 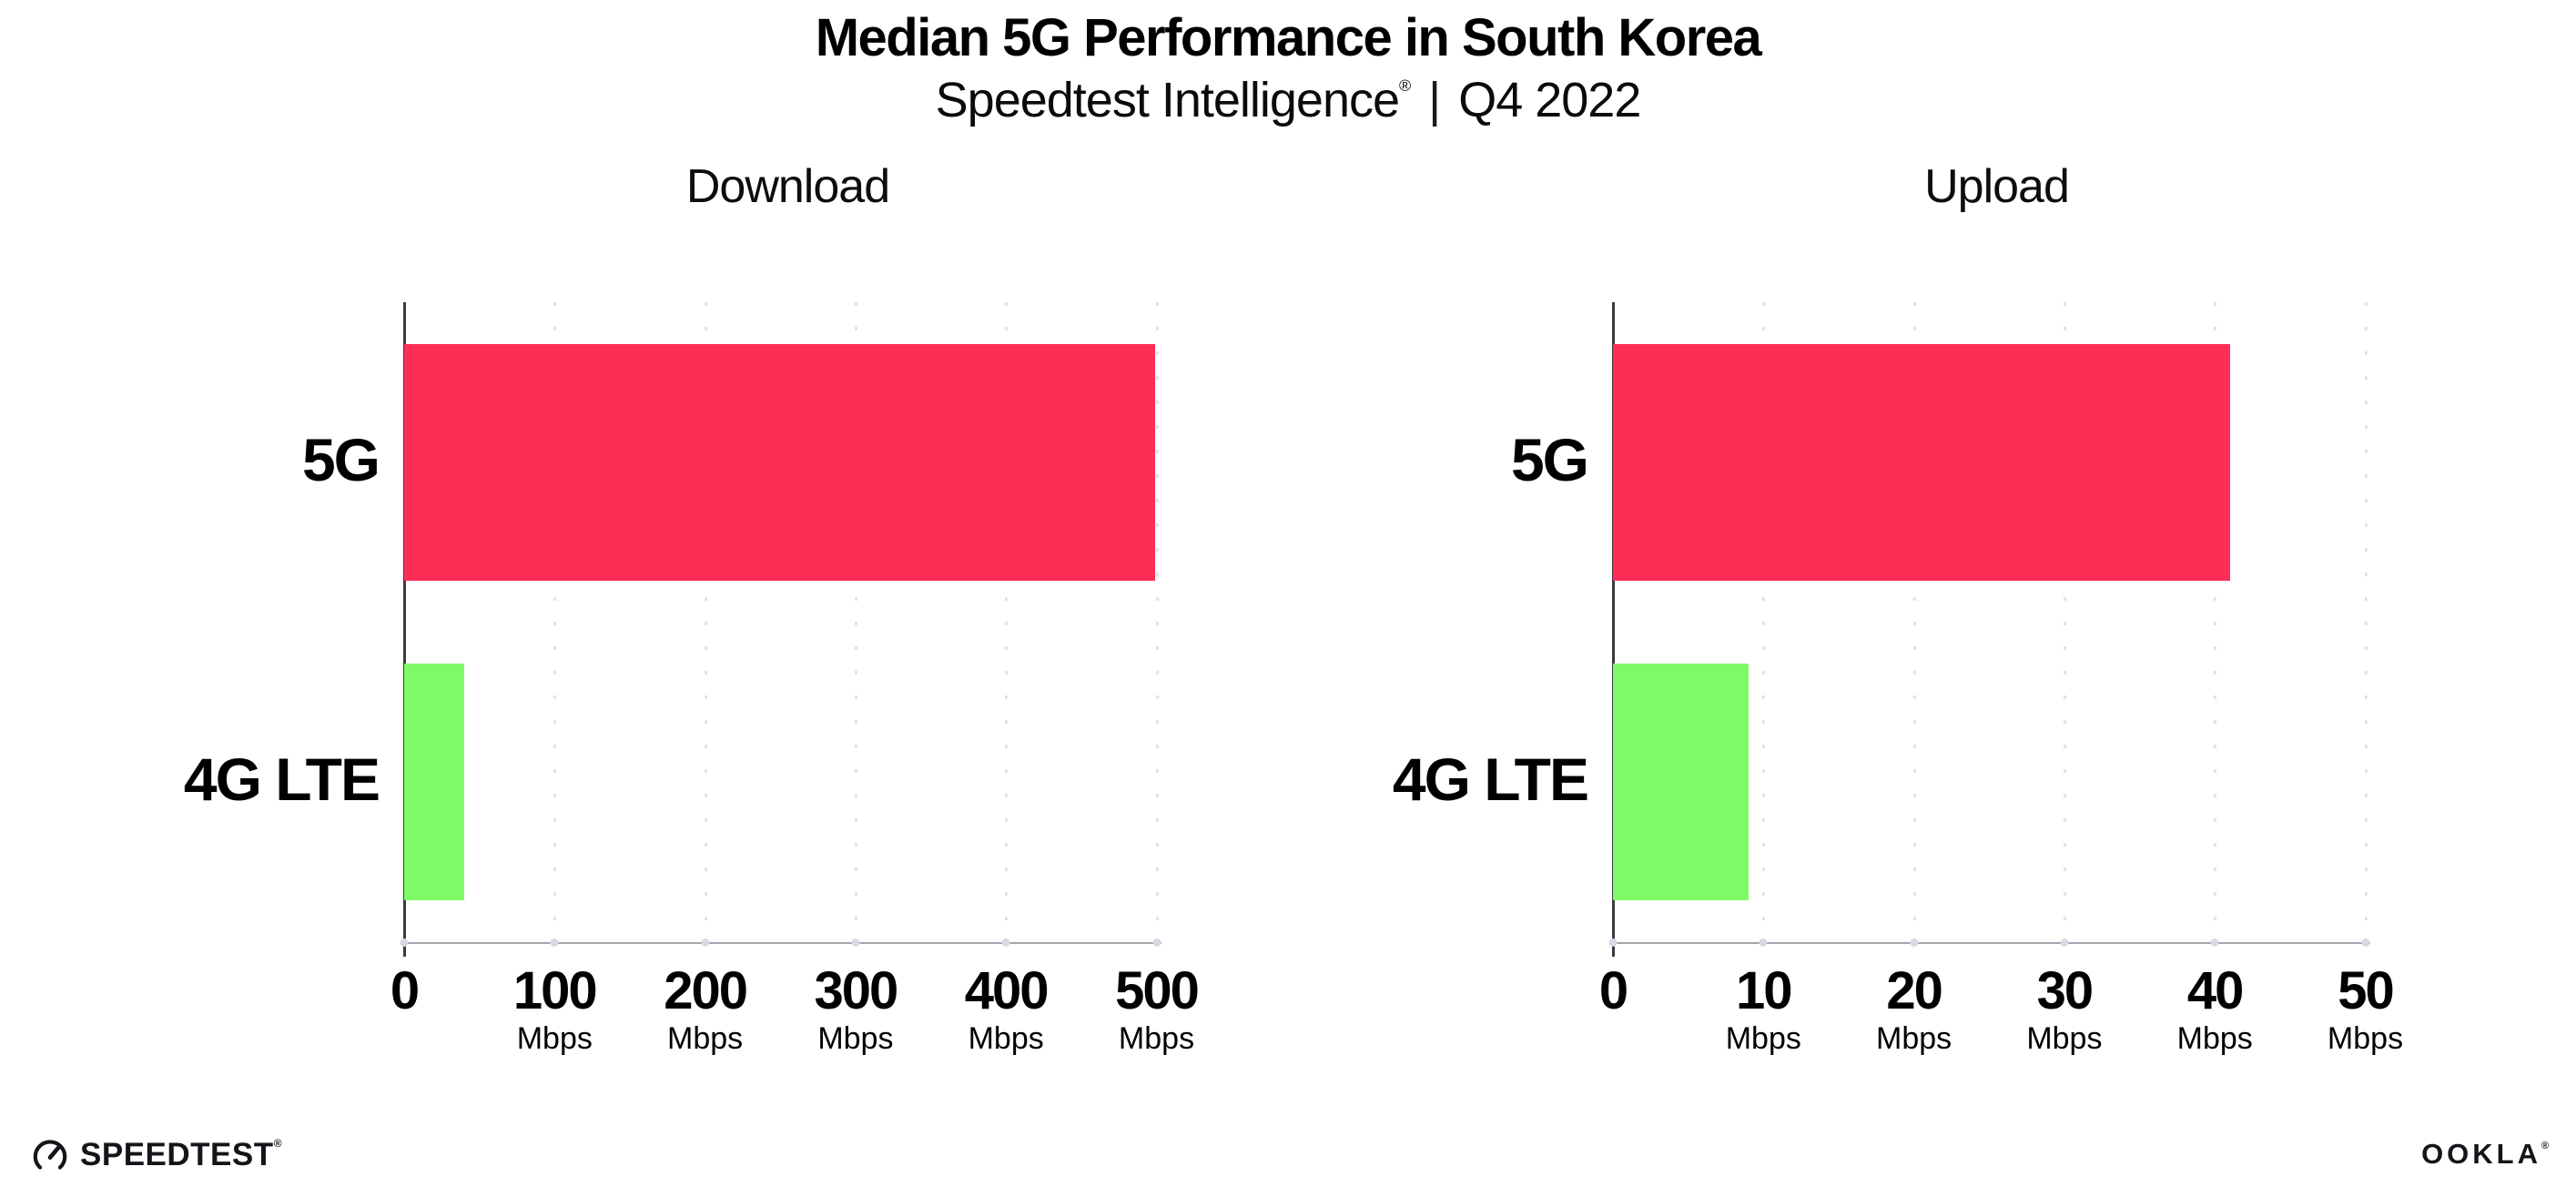 I want to click on x-tick-label-40: 40 Mbps, so click(x=2214, y=1008).